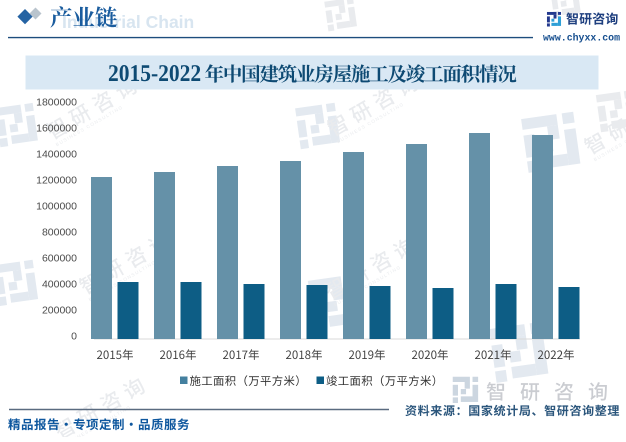 This screenshot has height=442, width=626. Describe the element at coordinates (59, 285) in the screenshot. I see `svg-text: 400000` at that location.